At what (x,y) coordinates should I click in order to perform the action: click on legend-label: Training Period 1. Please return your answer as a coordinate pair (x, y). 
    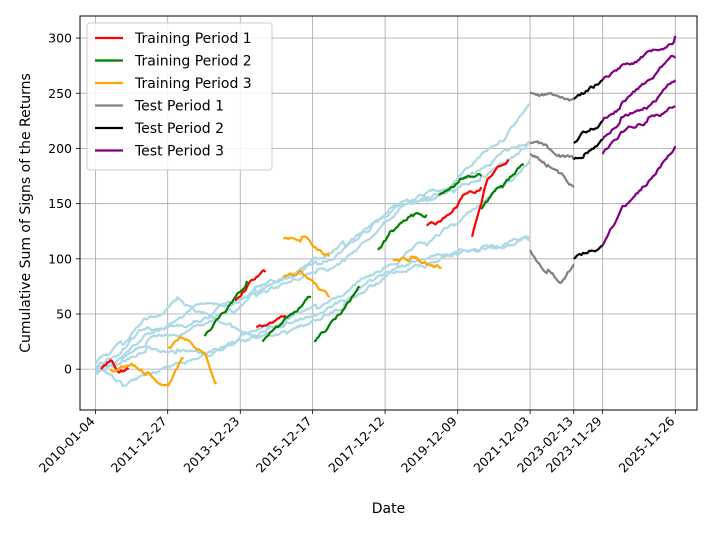
    Looking at the image, I should click on (193, 39).